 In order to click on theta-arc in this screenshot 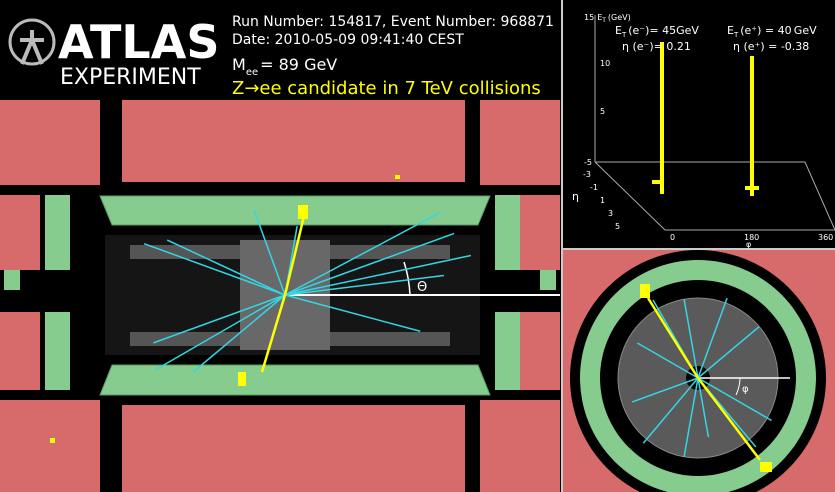, I will do `click(407, 278)`.